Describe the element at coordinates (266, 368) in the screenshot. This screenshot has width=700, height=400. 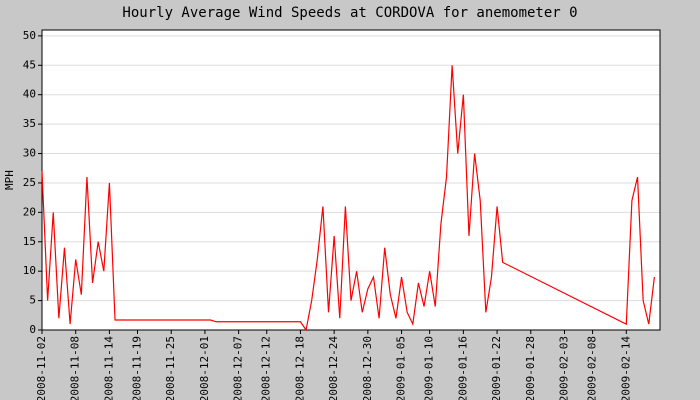
I see `x-tick-label: 2008-12-12` at that location.